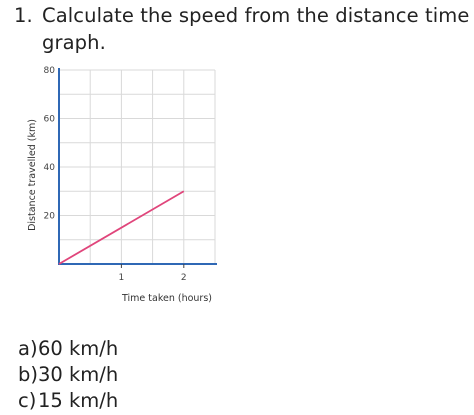 The image size is (474, 415). Describe the element at coordinates (166, 298) in the screenshot. I see `x-axis-label: Time taken (hours)` at that location.